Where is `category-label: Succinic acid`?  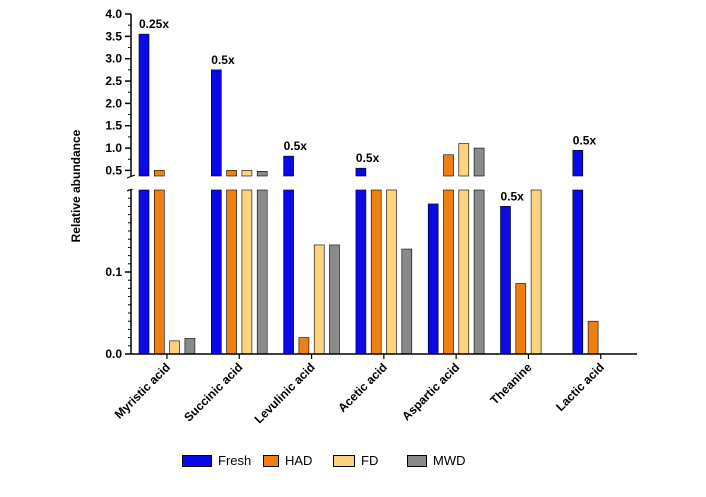
category-label: Succinic acid is located at coordinates (213, 392).